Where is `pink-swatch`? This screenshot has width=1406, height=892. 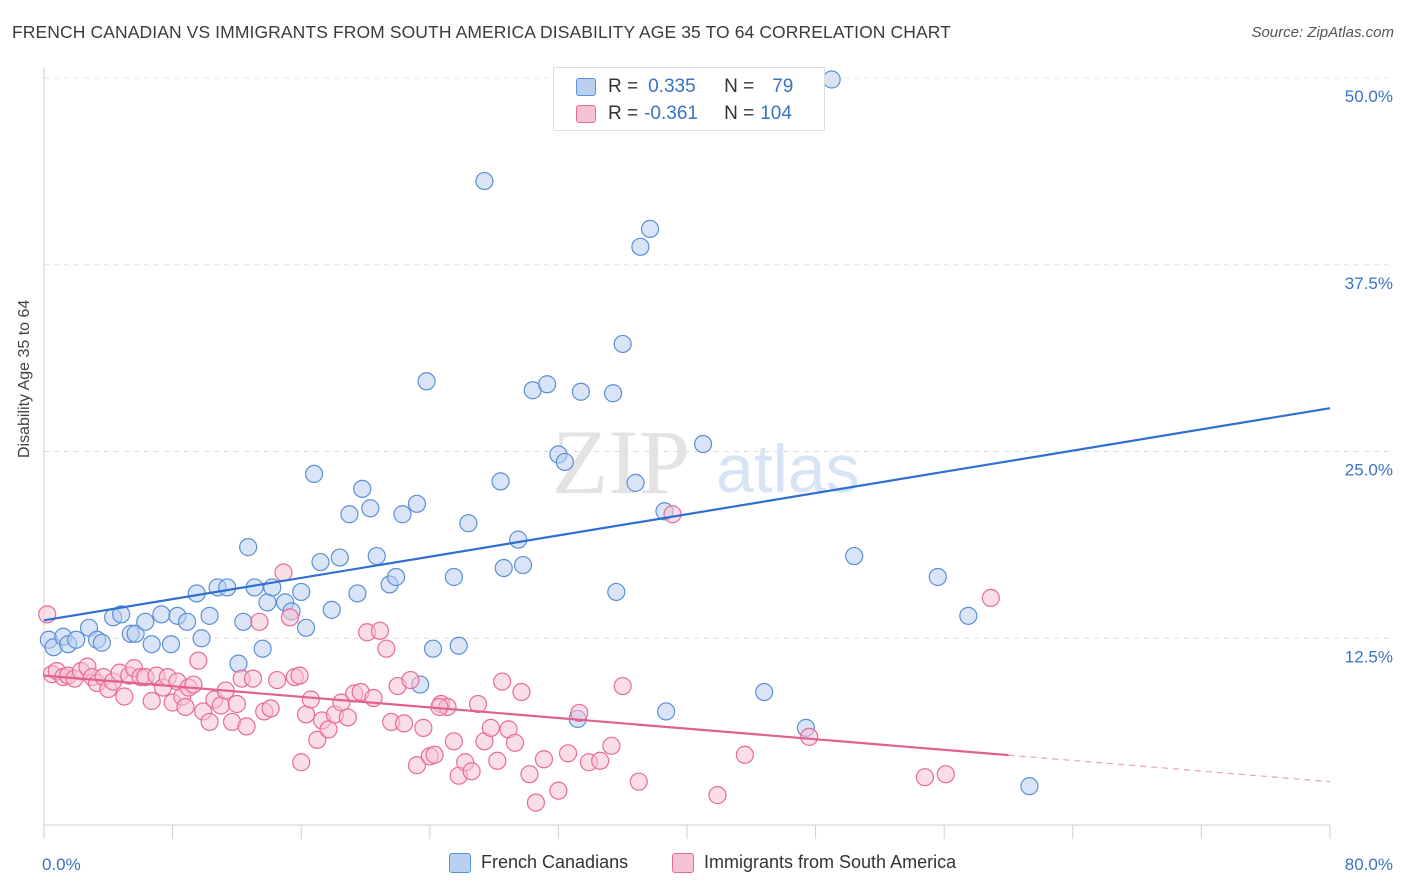
pink-swatch is located at coordinates (683, 862).